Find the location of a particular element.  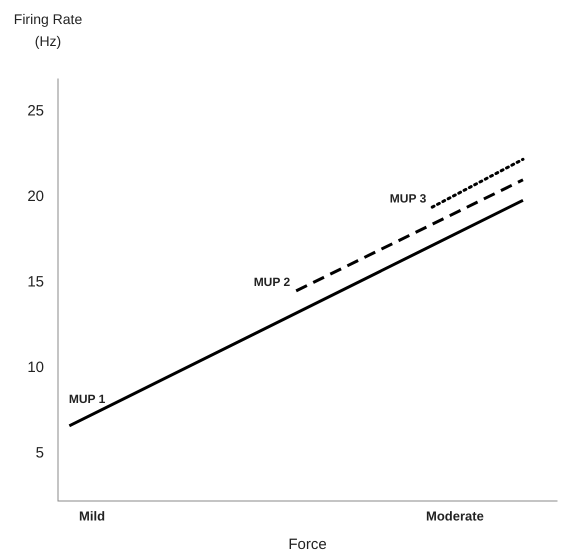

series-label: MUP 1 is located at coordinates (87, 399).